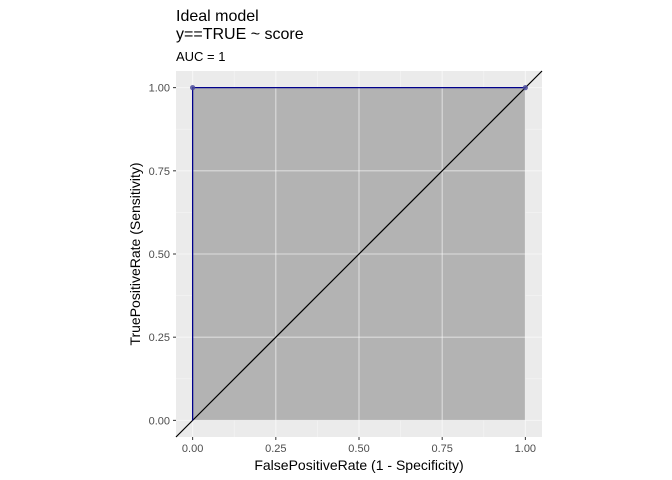  I want to click on chart-subtitle: AUC = 1, so click(201, 56).